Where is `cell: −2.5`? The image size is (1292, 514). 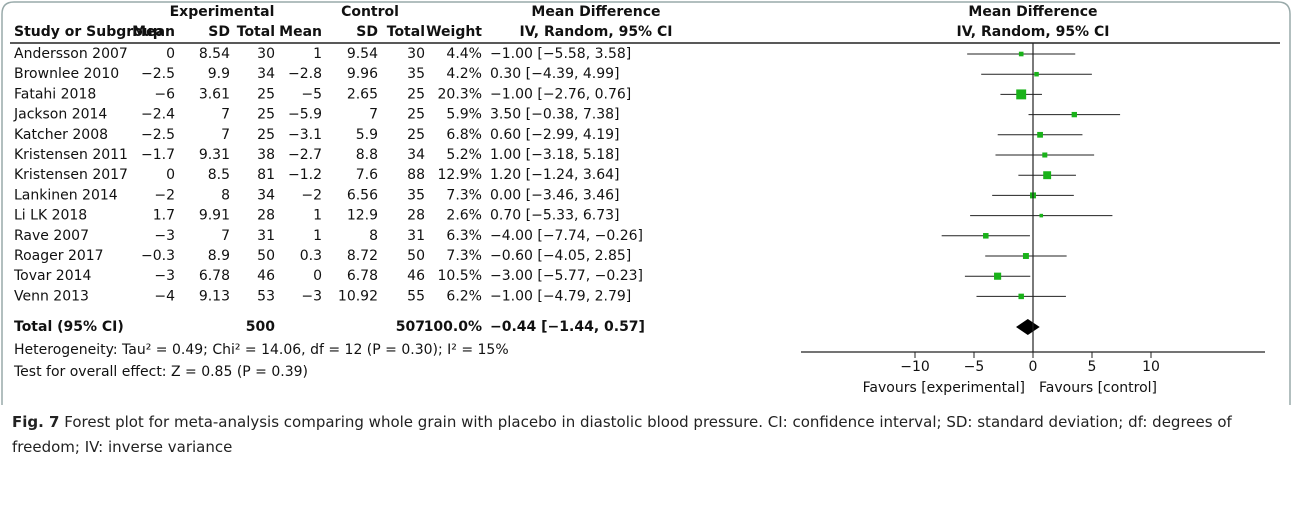
cell: −2.5 is located at coordinates (158, 135).